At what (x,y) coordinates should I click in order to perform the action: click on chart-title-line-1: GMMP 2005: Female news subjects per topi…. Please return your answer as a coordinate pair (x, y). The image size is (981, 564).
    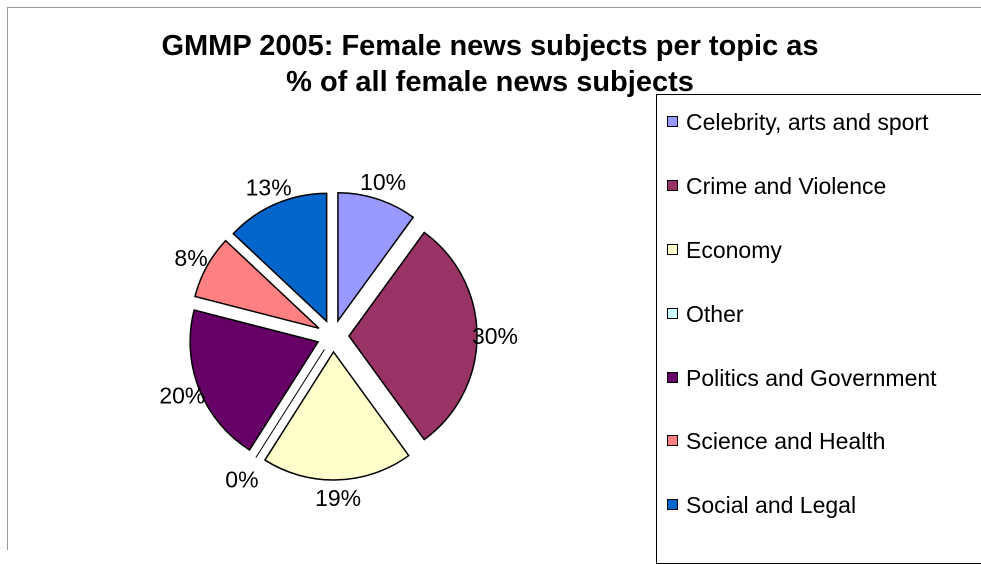
    Looking at the image, I should click on (490, 46).